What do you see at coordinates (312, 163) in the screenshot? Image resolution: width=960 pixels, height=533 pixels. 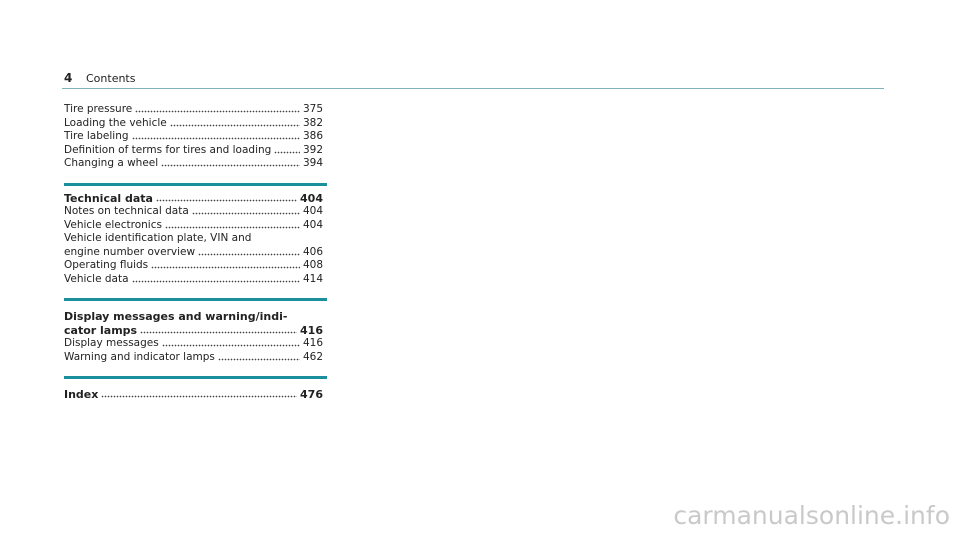 I see `page-ref: 394` at bounding box center [312, 163].